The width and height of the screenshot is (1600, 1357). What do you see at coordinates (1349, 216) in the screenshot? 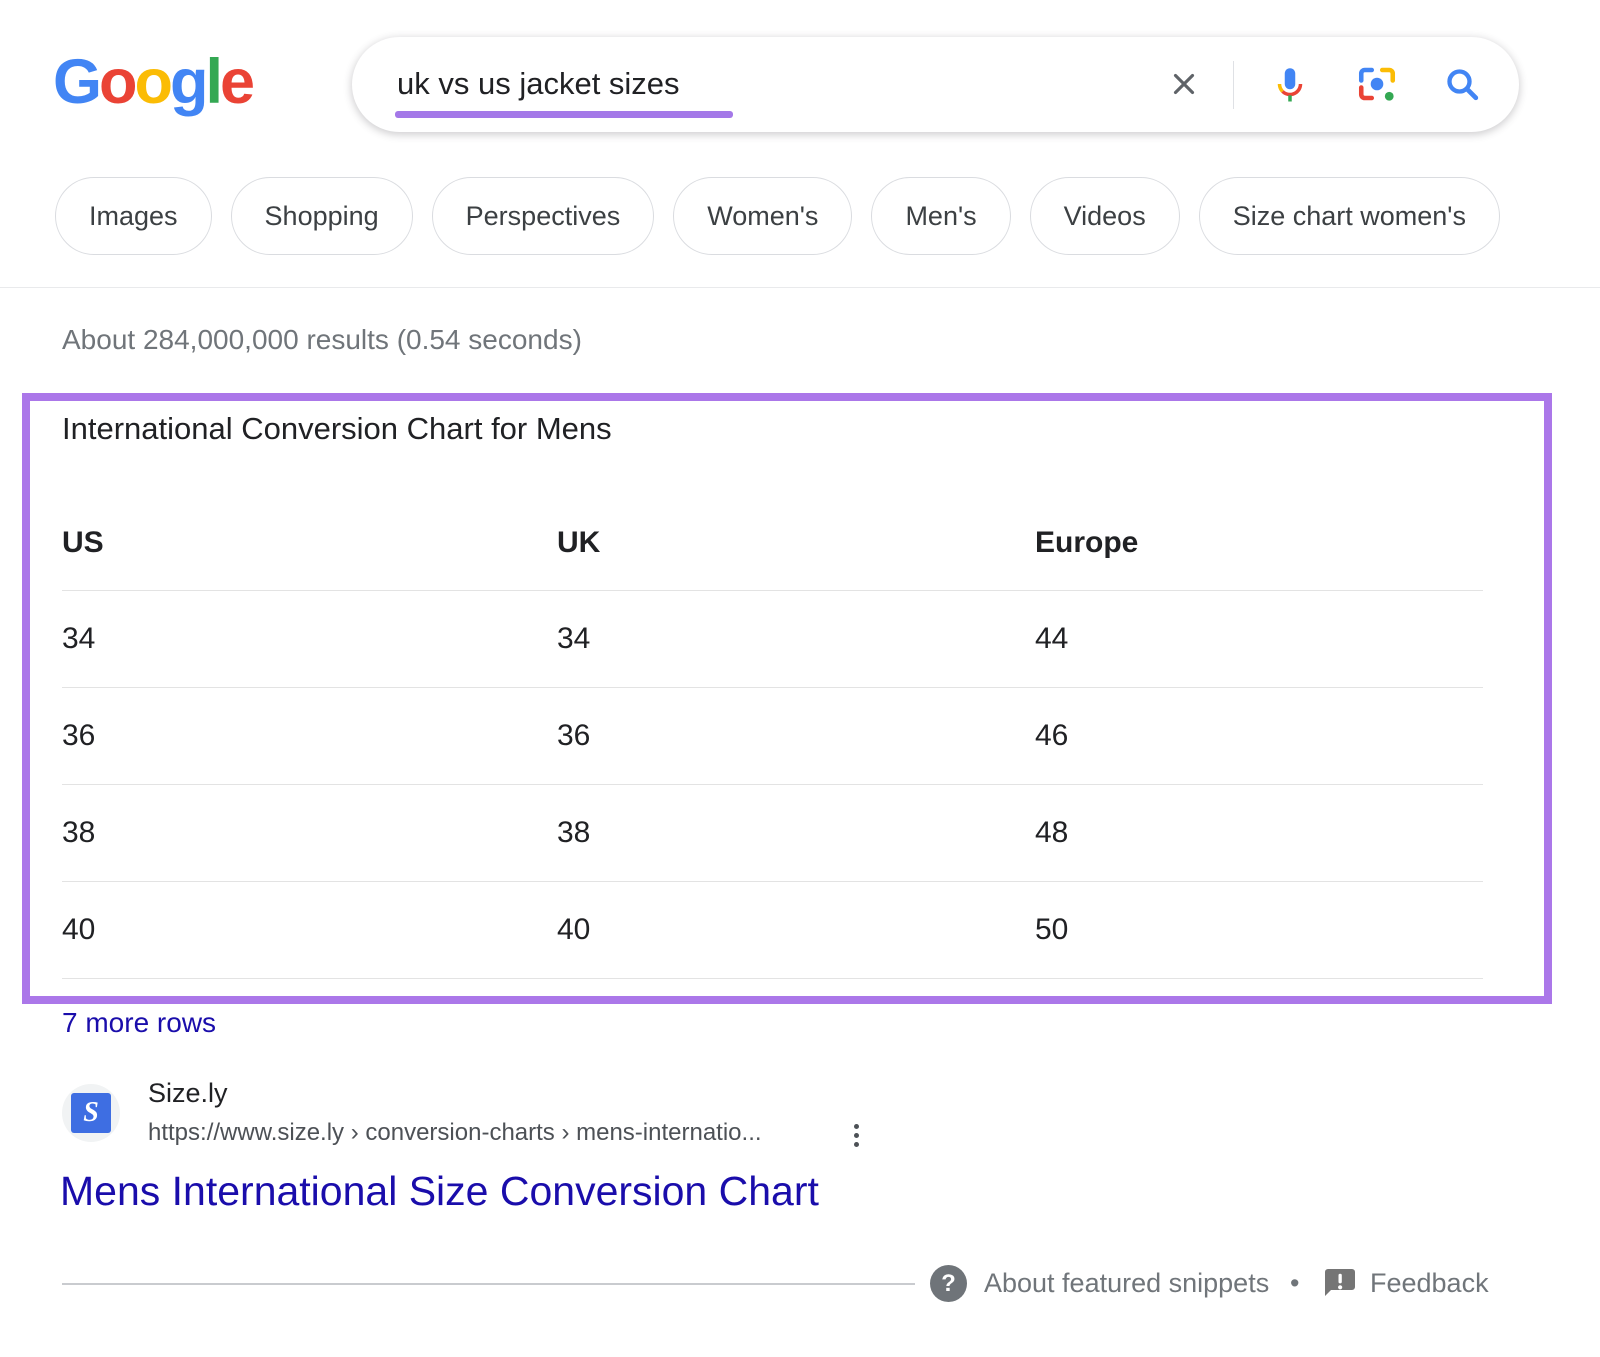
I see `tab-size-chart-women-s: Size chart women's` at bounding box center [1349, 216].